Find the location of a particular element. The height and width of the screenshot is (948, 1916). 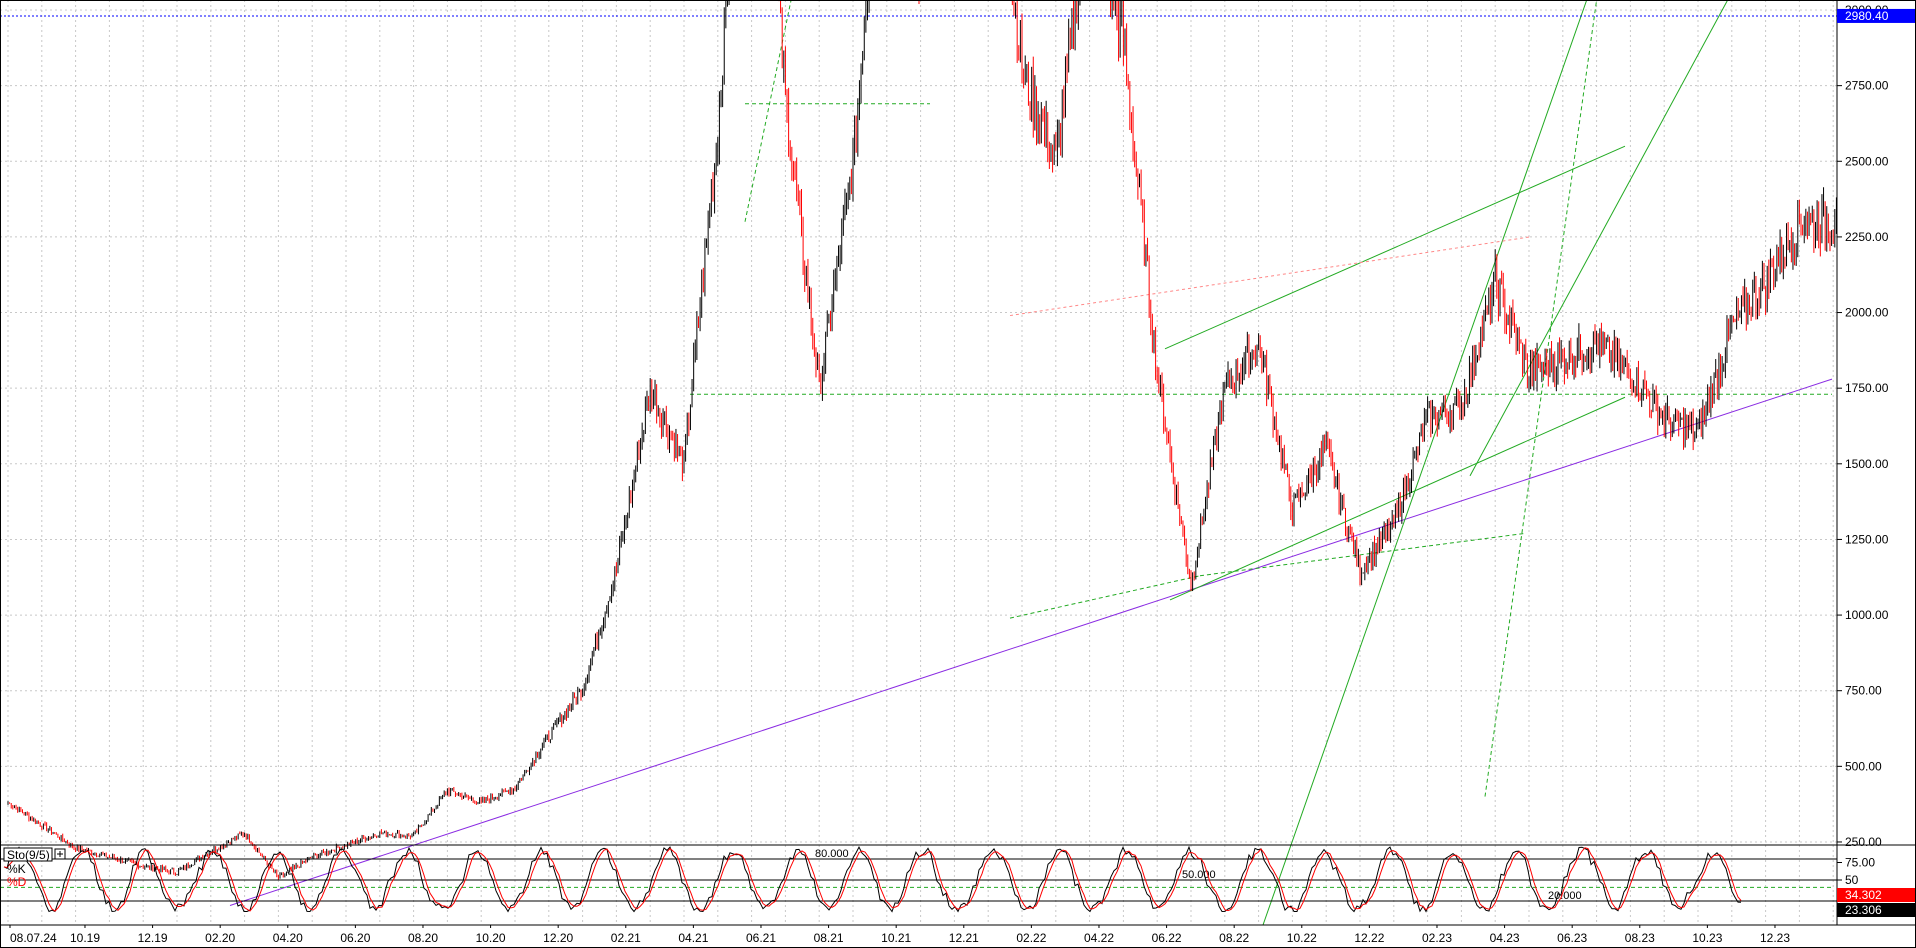

y-axis-background is located at coordinates (1876, 462).